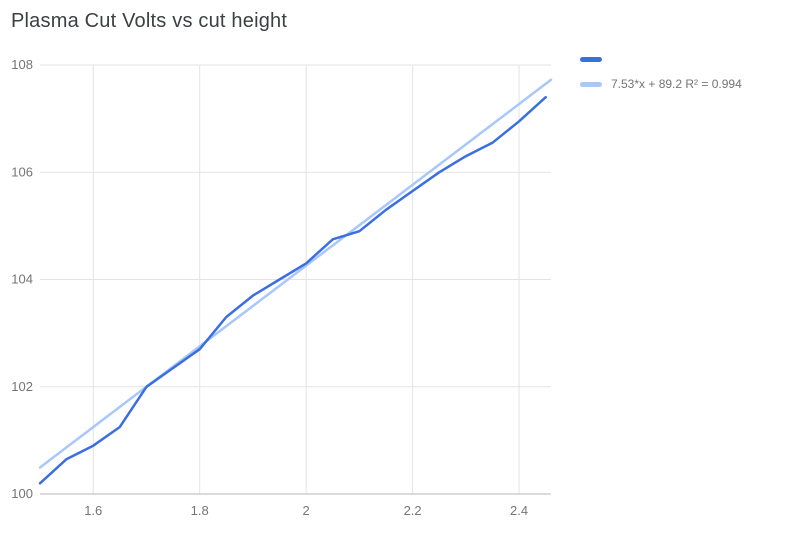 This screenshot has width=787, height=543. What do you see at coordinates (22, 493) in the screenshot?
I see `y-tick-label: 100` at bounding box center [22, 493].